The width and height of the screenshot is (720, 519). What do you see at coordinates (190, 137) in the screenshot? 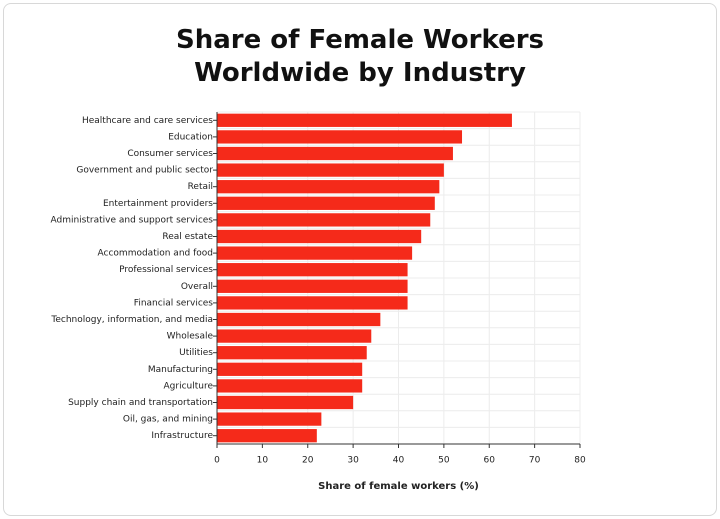
I see `y-tick-label: Education` at bounding box center [190, 137].